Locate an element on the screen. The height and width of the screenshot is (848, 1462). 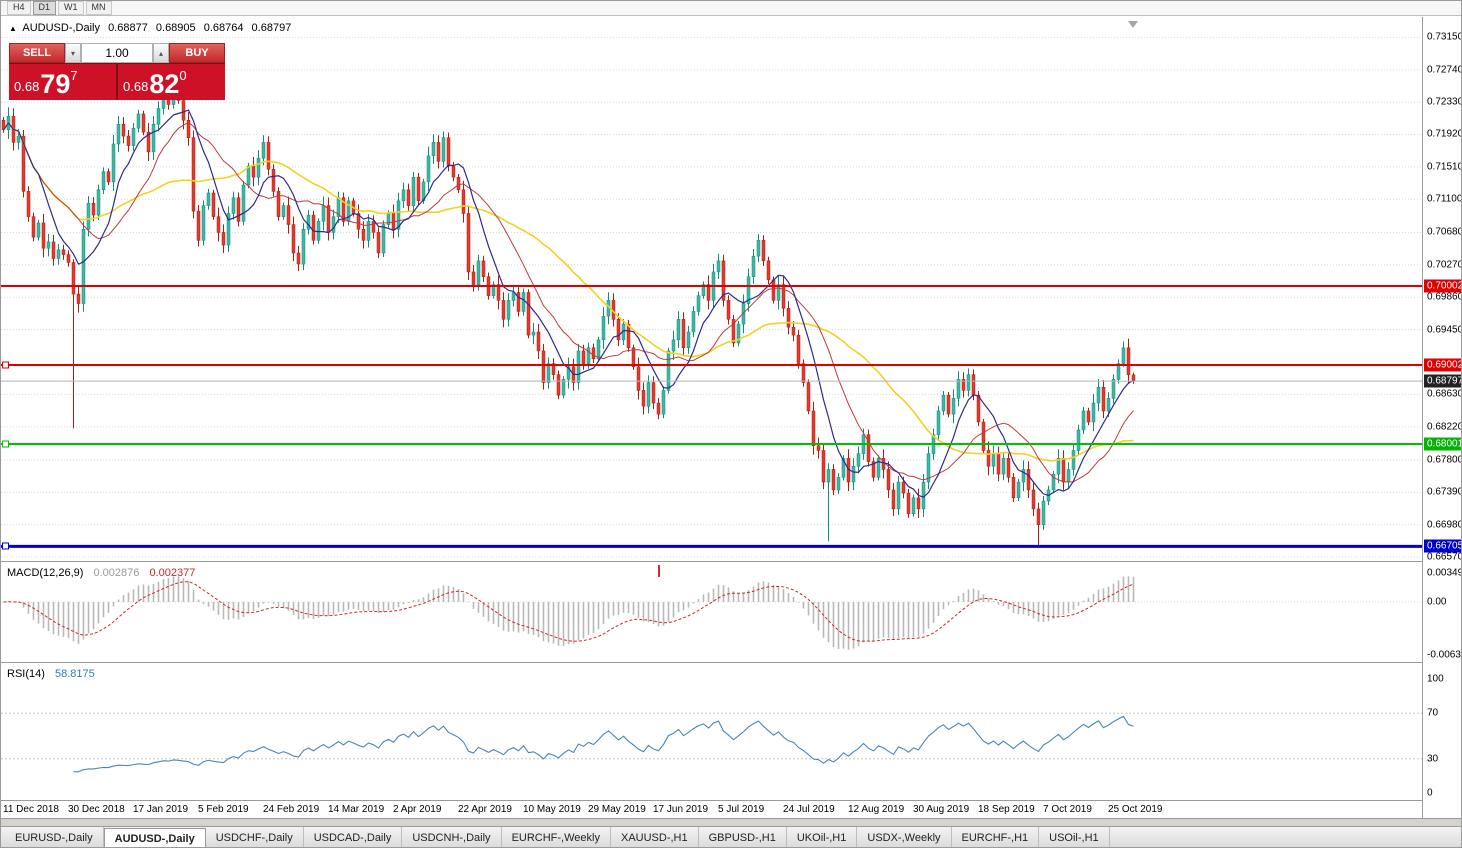
timeframe-button-mn: MN is located at coordinates (98, 8).